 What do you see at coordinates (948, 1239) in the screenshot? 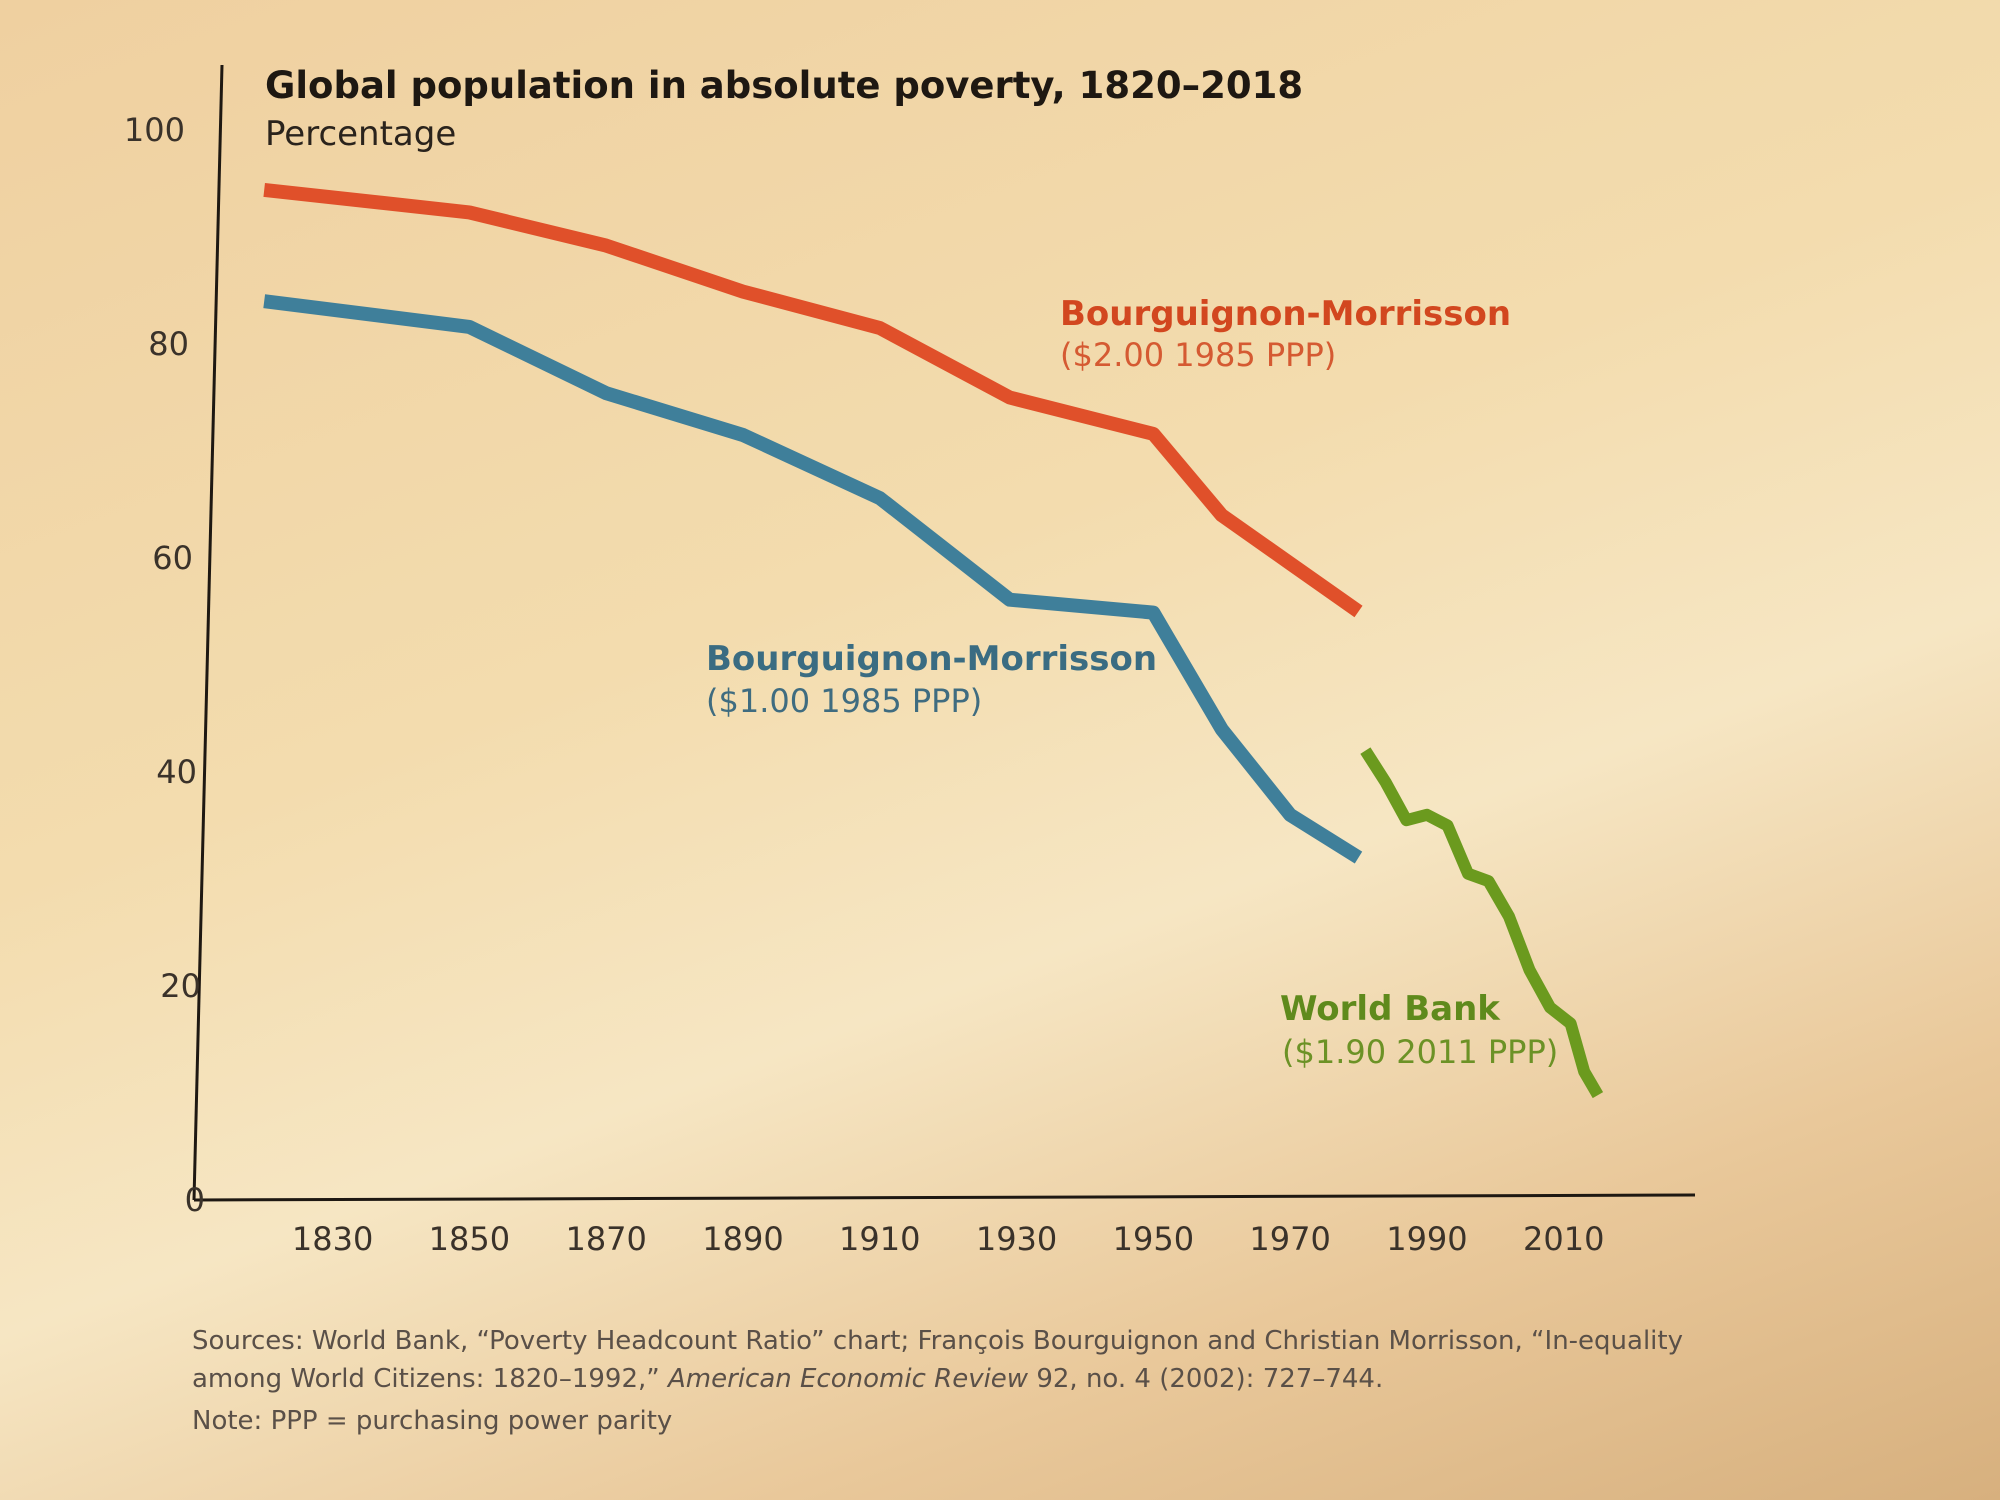
I see `x-tick-labels: 1830 1850 1870 1890 1910 1930 1950 1970 1990 2010` at bounding box center [948, 1239].